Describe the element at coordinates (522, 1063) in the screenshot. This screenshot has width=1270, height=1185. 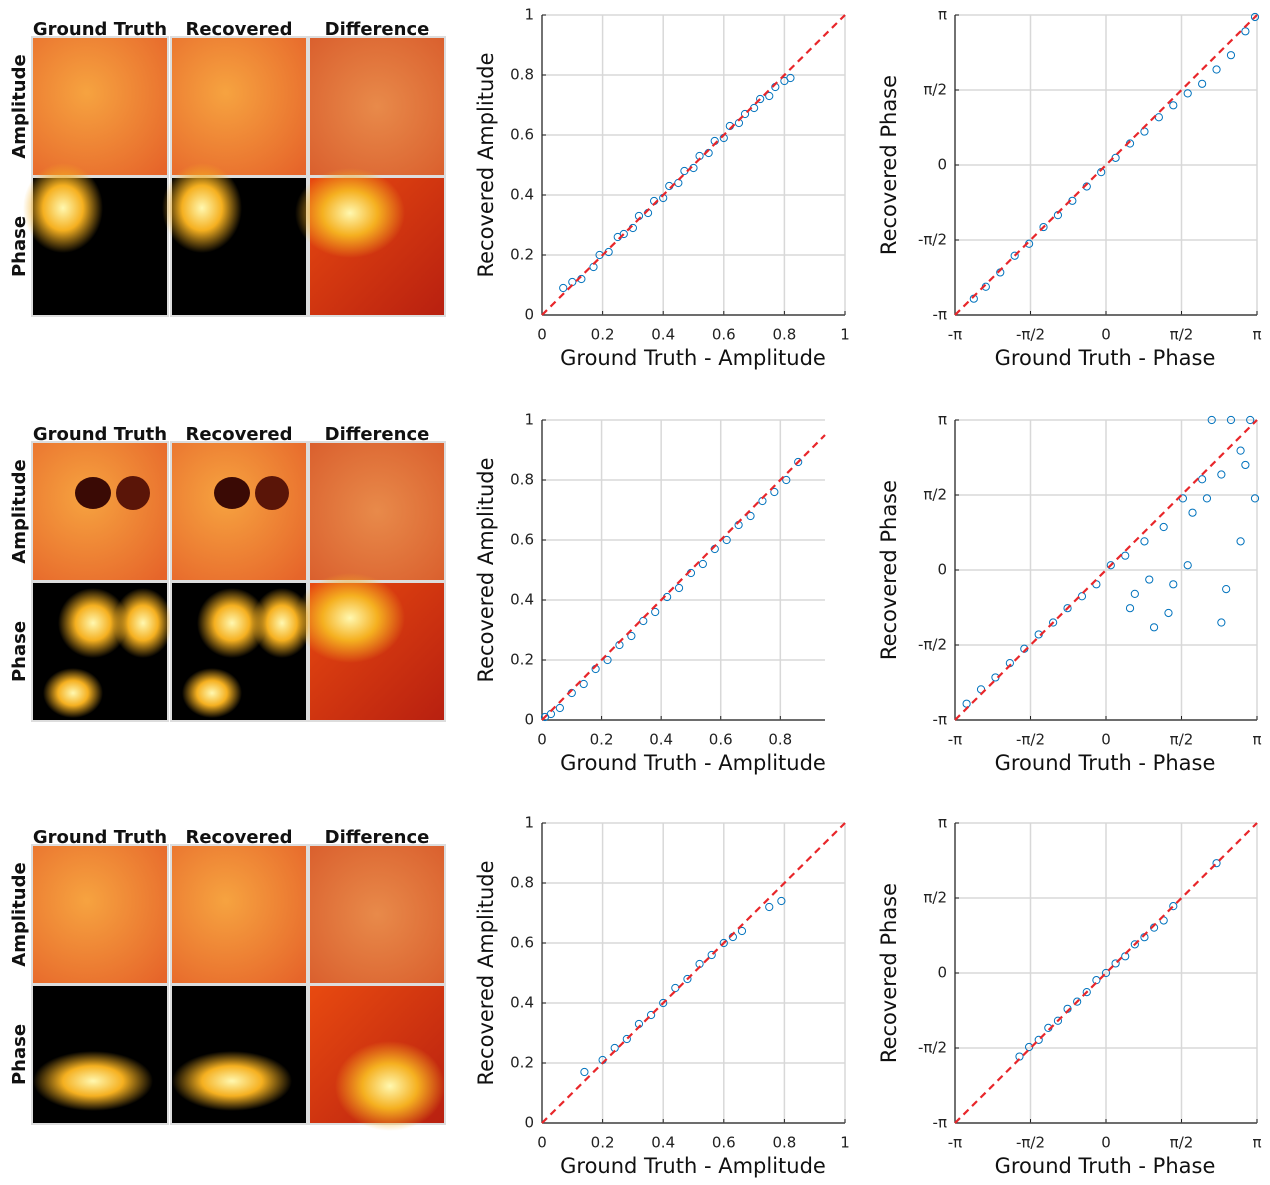
I see `y-tick-label: 0.2` at that location.